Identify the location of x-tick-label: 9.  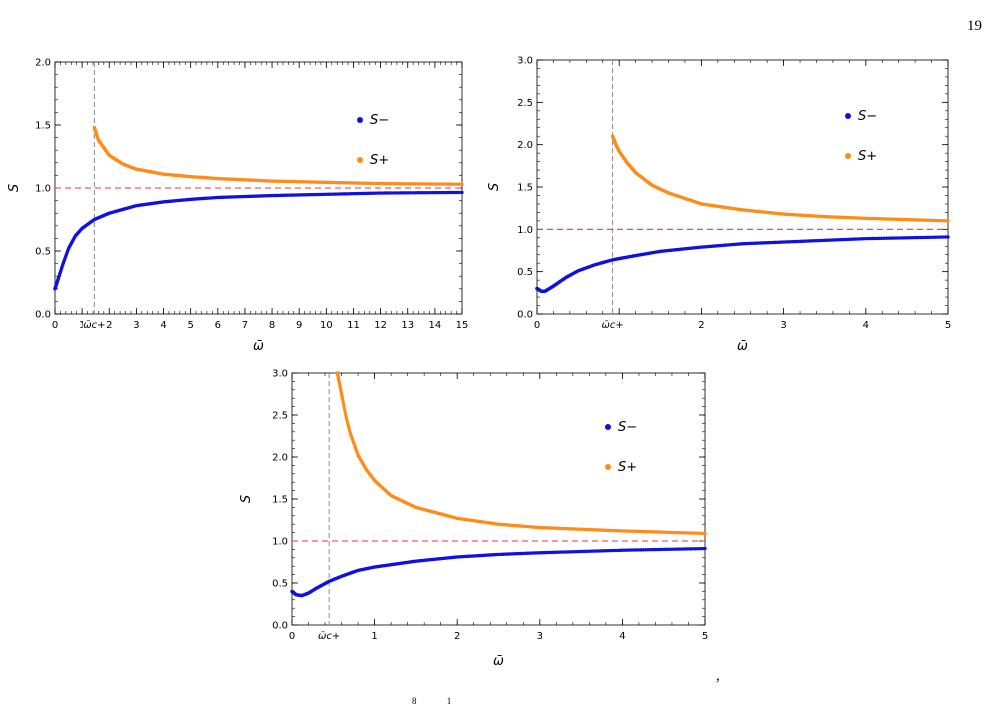
(299, 325).